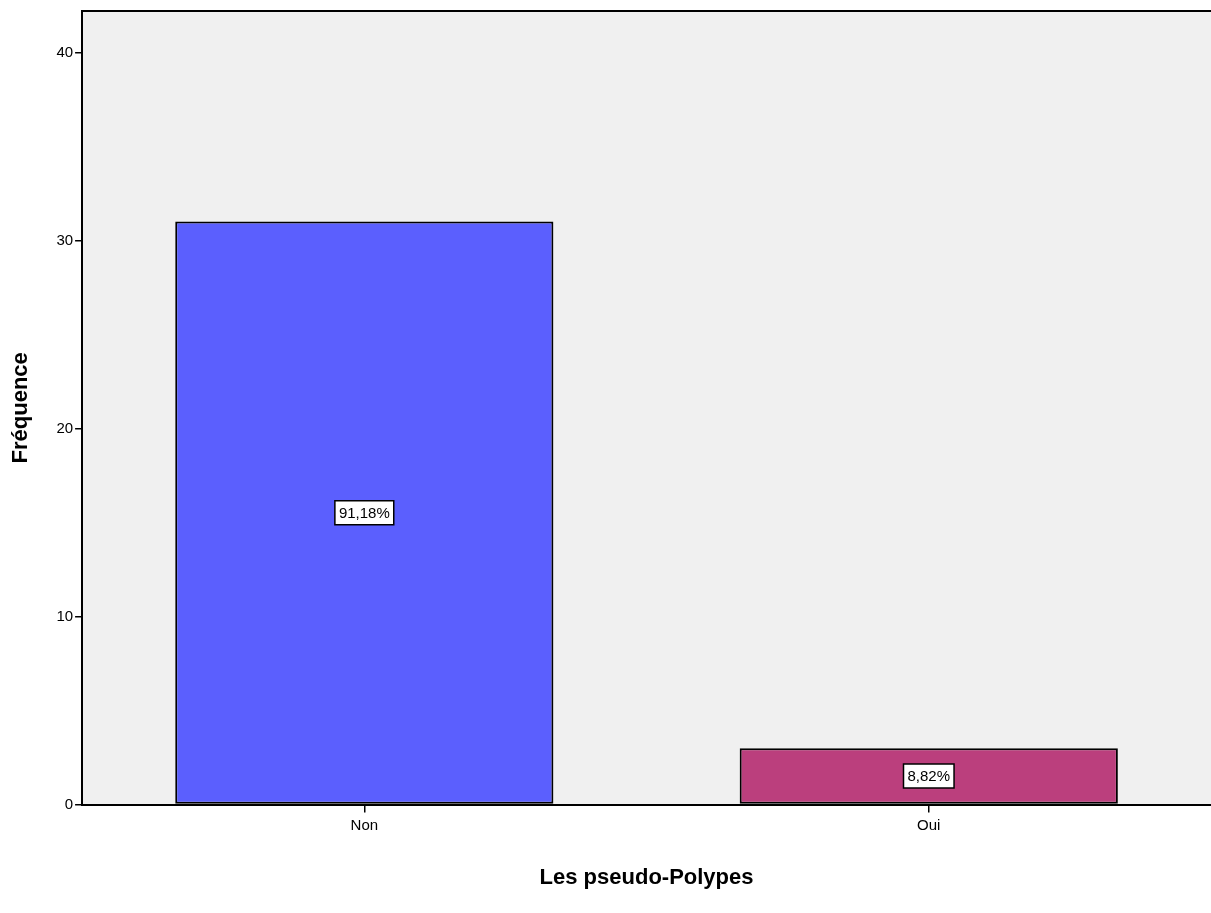  I want to click on y-tick-label: 10, so click(65, 615).